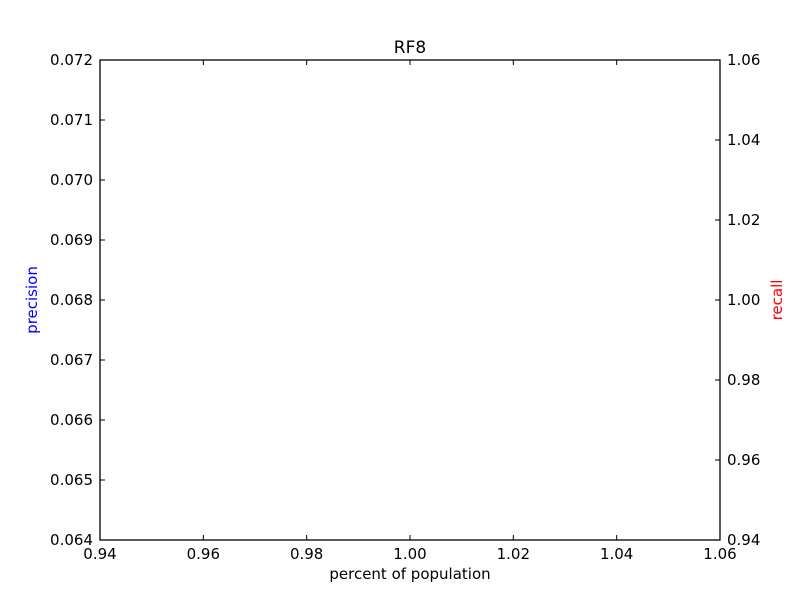 The height and width of the screenshot is (600, 800). Describe the element at coordinates (32, 300) in the screenshot. I see `y-left-axis-label: precision` at that location.